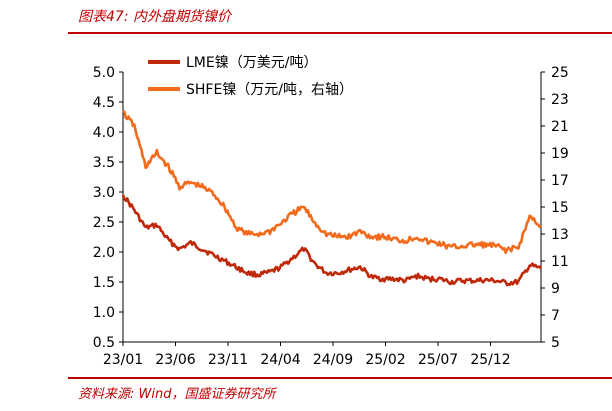 This screenshot has height=411, width=612. Describe the element at coordinates (175, 360) in the screenshot. I see `x-axis-tick-label: 23/06` at that location.